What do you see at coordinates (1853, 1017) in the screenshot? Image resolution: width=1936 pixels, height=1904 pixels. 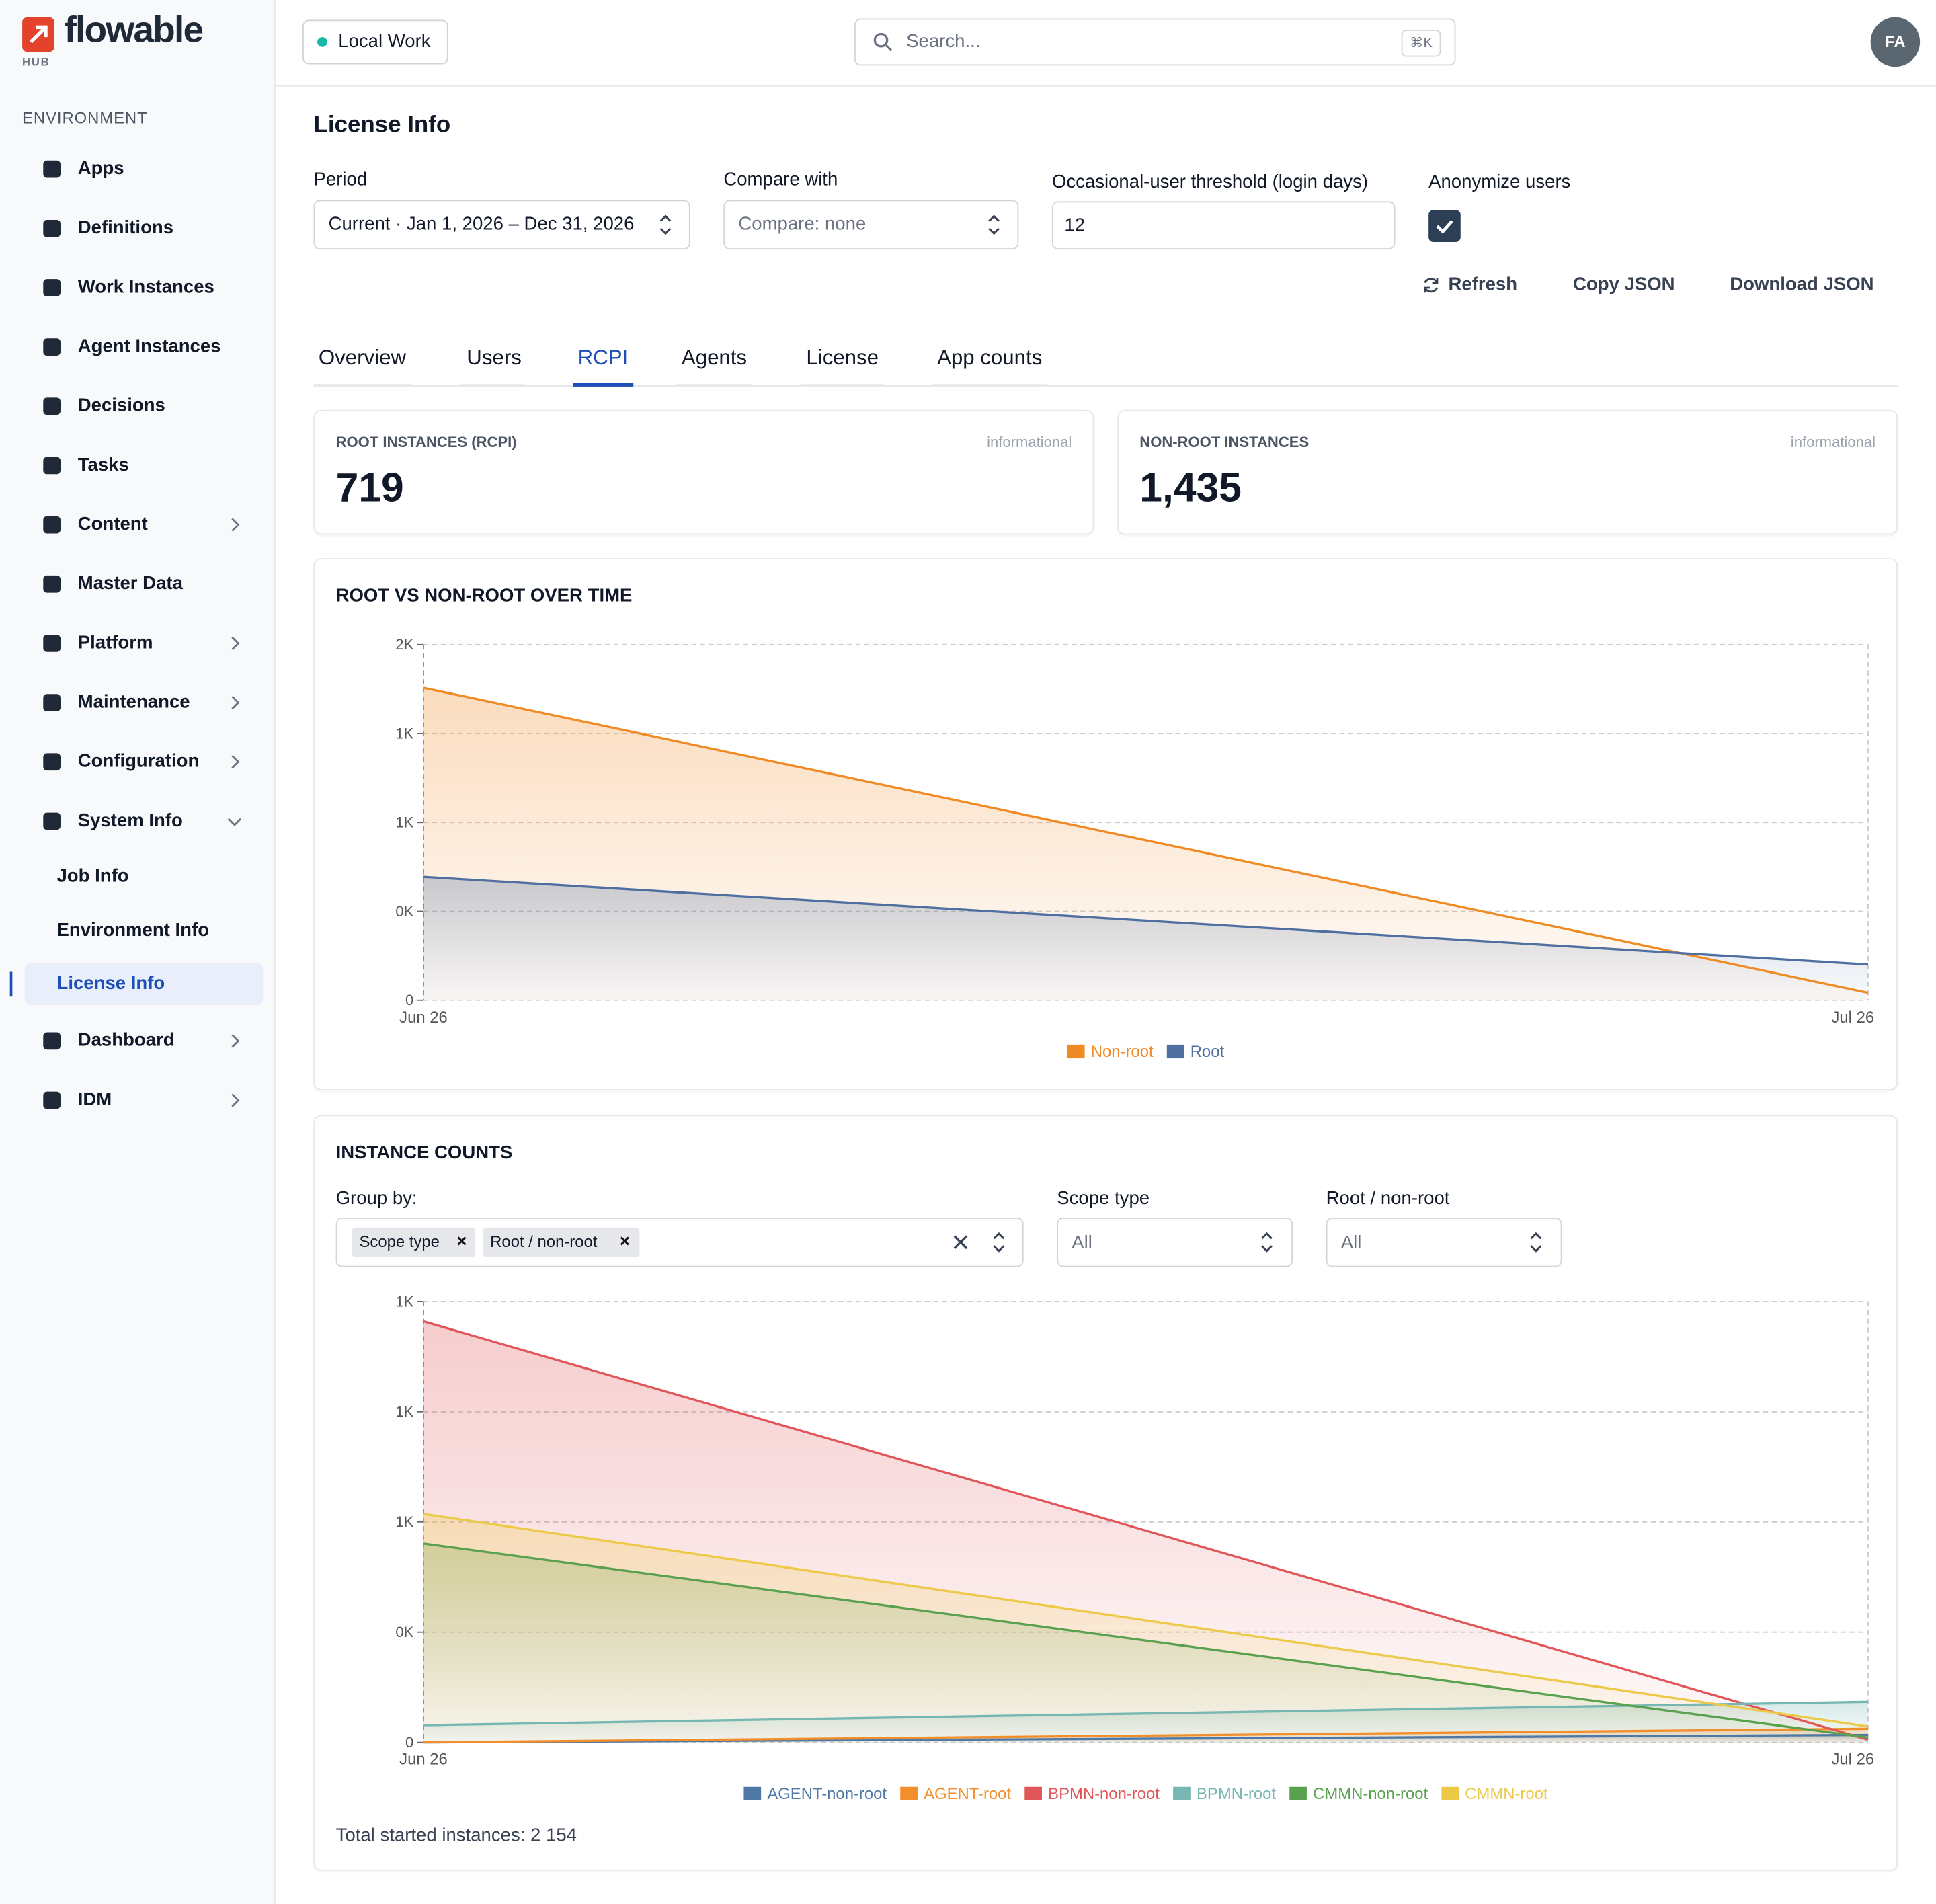 I see `x-tick-label: Jul 26` at bounding box center [1853, 1017].